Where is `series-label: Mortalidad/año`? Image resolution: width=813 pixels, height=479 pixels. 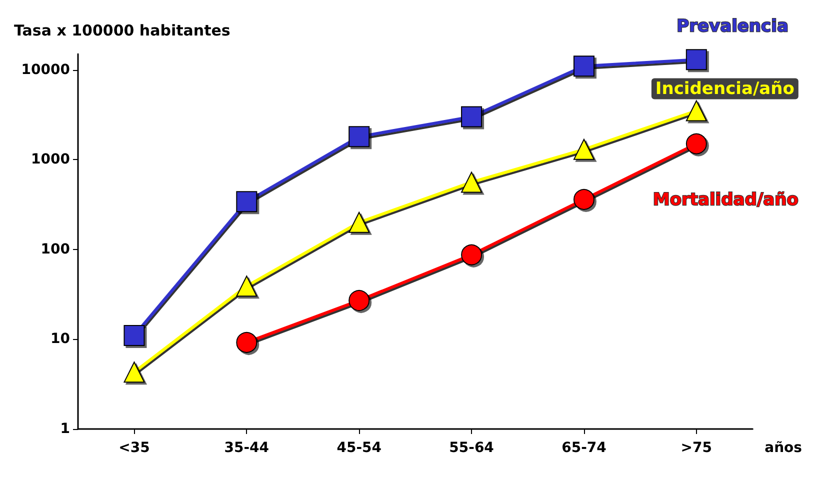
series-label: Mortalidad/año is located at coordinates (725, 200).